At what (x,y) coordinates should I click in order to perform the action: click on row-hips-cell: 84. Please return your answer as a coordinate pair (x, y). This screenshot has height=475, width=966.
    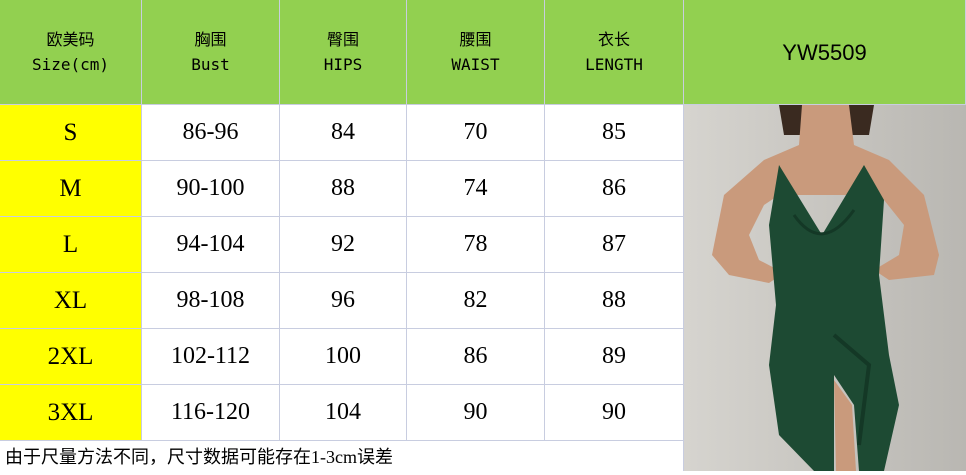
    Looking at the image, I should click on (343, 133).